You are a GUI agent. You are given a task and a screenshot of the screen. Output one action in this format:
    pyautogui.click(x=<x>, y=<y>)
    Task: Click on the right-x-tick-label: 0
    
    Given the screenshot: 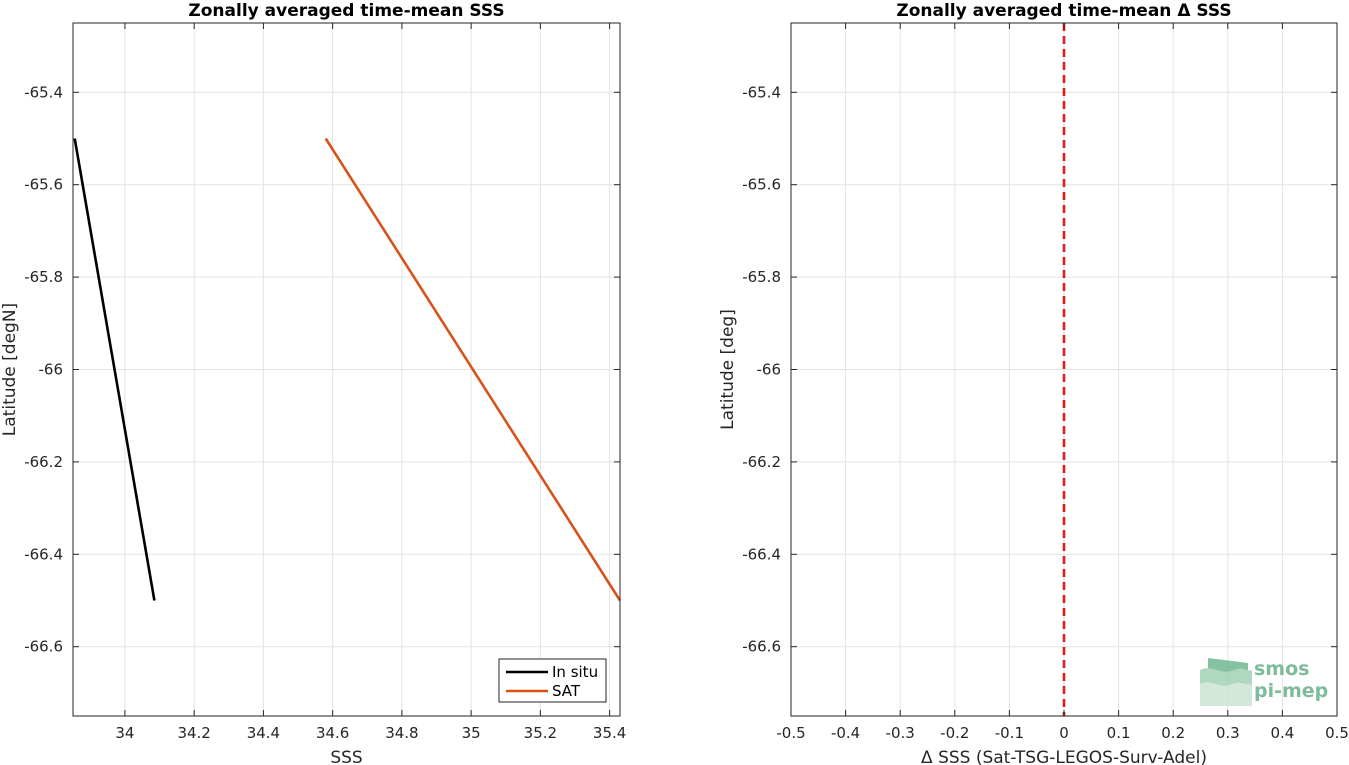 What is the action you would take?
    pyautogui.click(x=1064, y=733)
    